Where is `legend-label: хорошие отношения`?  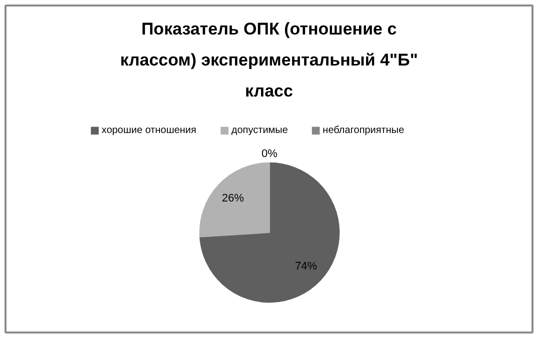 legend-label: хорошие отношения is located at coordinates (149, 130).